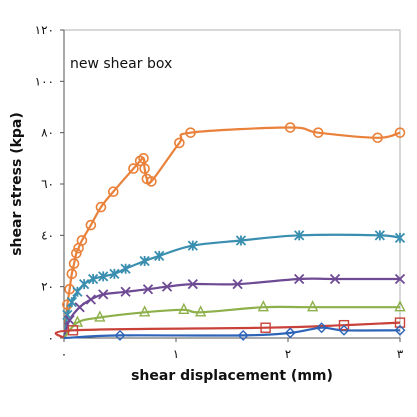 This screenshot has width=417, height=417. I want to click on x-tick-label: ٠, so click(64, 354).